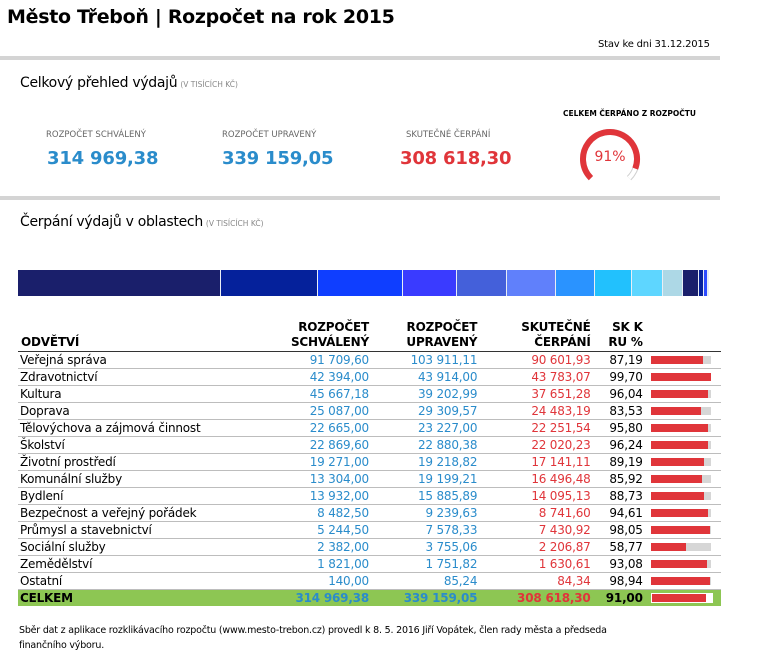 The width and height of the screenshot is (764, 665). I want to click on row-sector: Bezpečnost a veřejný pořádek, so click(141, 513).